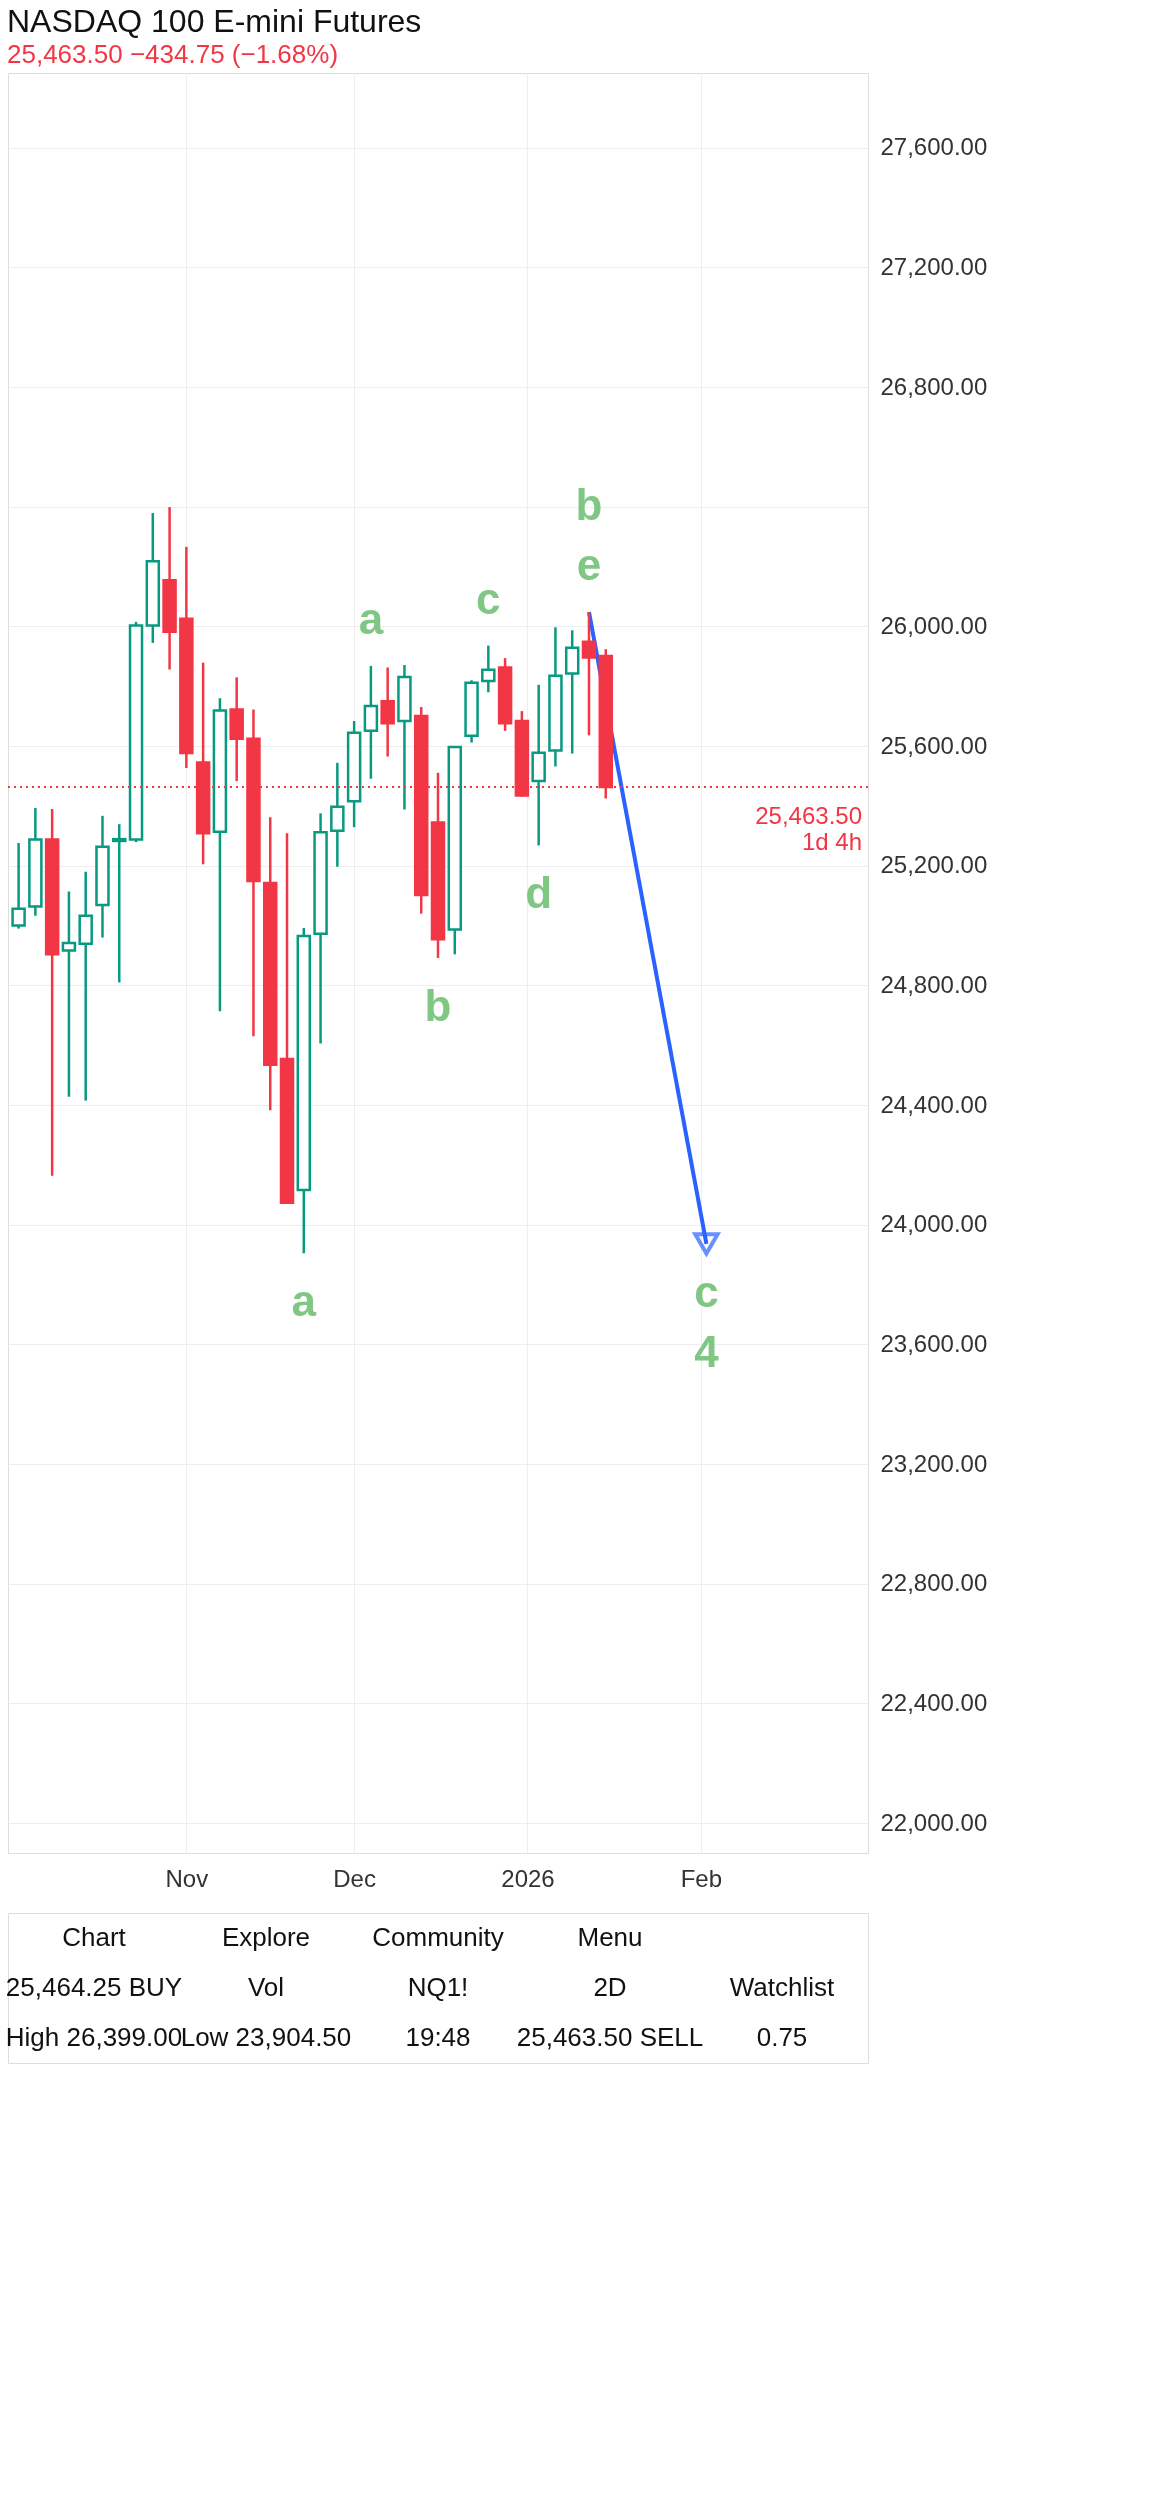 The image size is (1153, 2500). What do you see at coordinates (934, 1224) in the screenshot?
I see `y-tick-label: 24,000.00` at bounding box center [934, 1224].